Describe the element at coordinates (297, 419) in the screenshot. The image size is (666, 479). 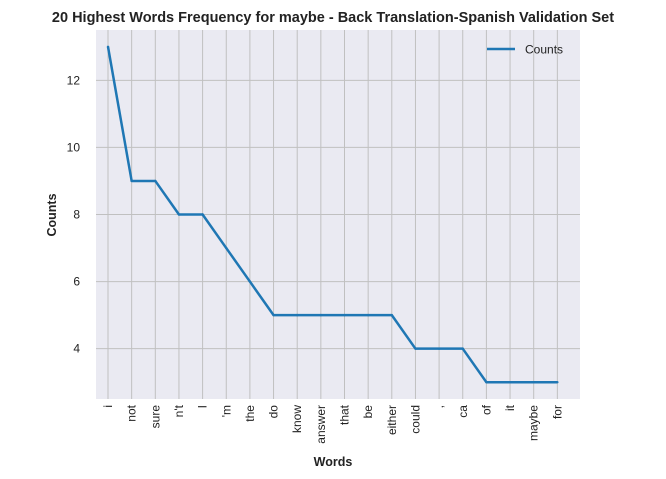
I see `x-tick-label: know` at that location.